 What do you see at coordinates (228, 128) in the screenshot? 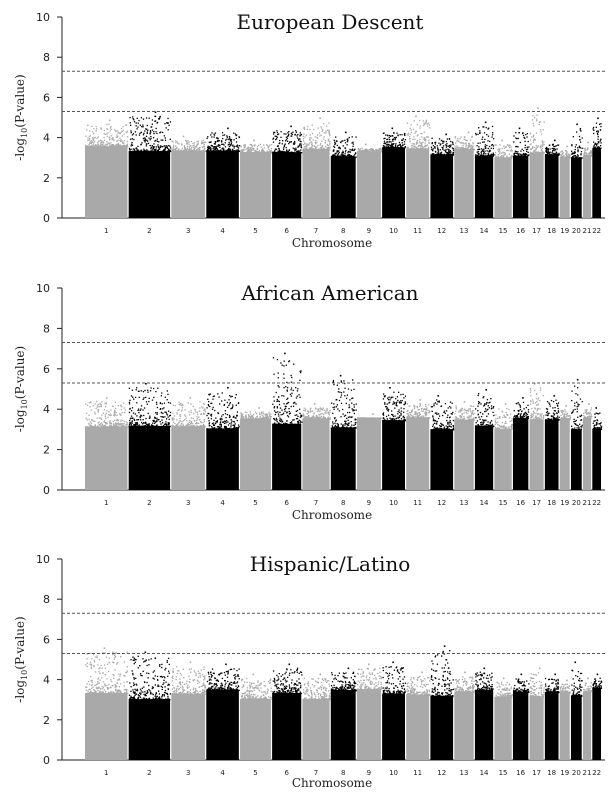
I see `chromosome-4-top-hit` at bounding box center [228, 128].